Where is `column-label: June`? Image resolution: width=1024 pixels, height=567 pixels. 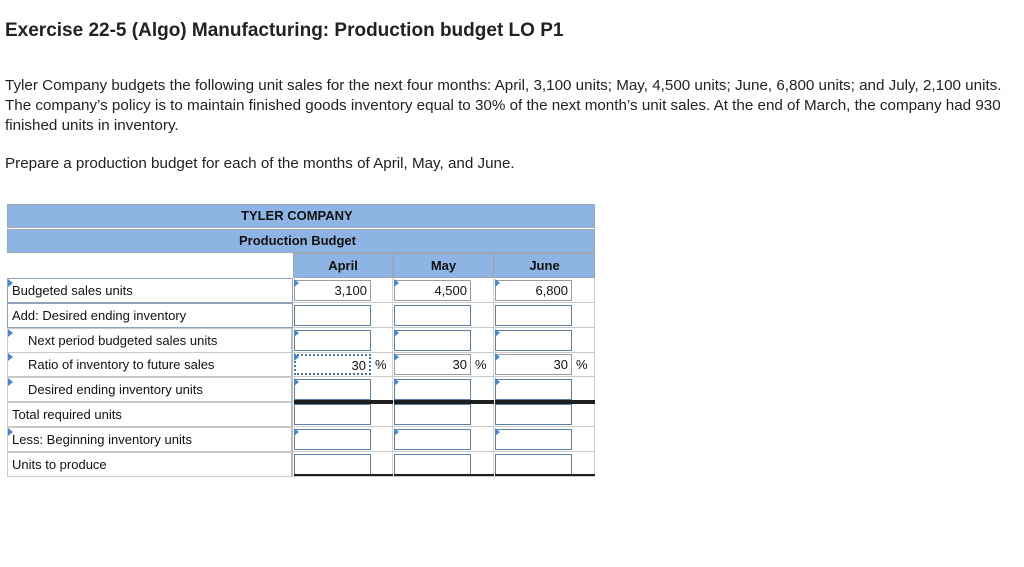
column-label: June is located at coordinates (544, 265).